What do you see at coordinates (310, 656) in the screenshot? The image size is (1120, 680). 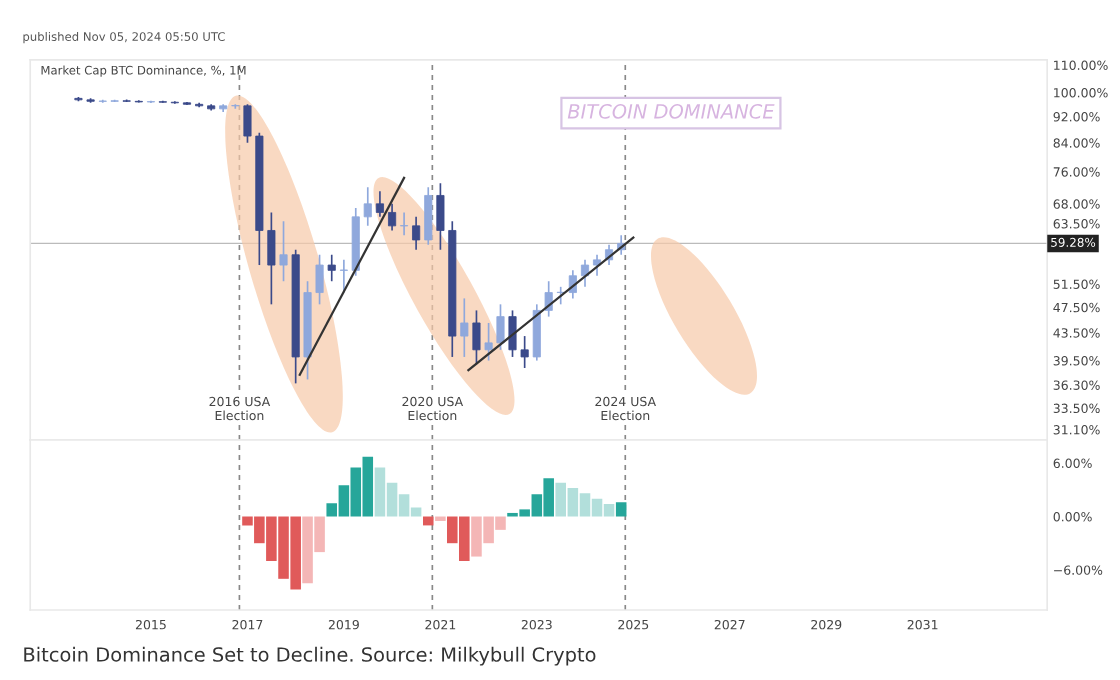 I see `text: Bitcoin Dominance Set to Decline. Source: Milkybull Crypto` at bounding box center [310, 656].